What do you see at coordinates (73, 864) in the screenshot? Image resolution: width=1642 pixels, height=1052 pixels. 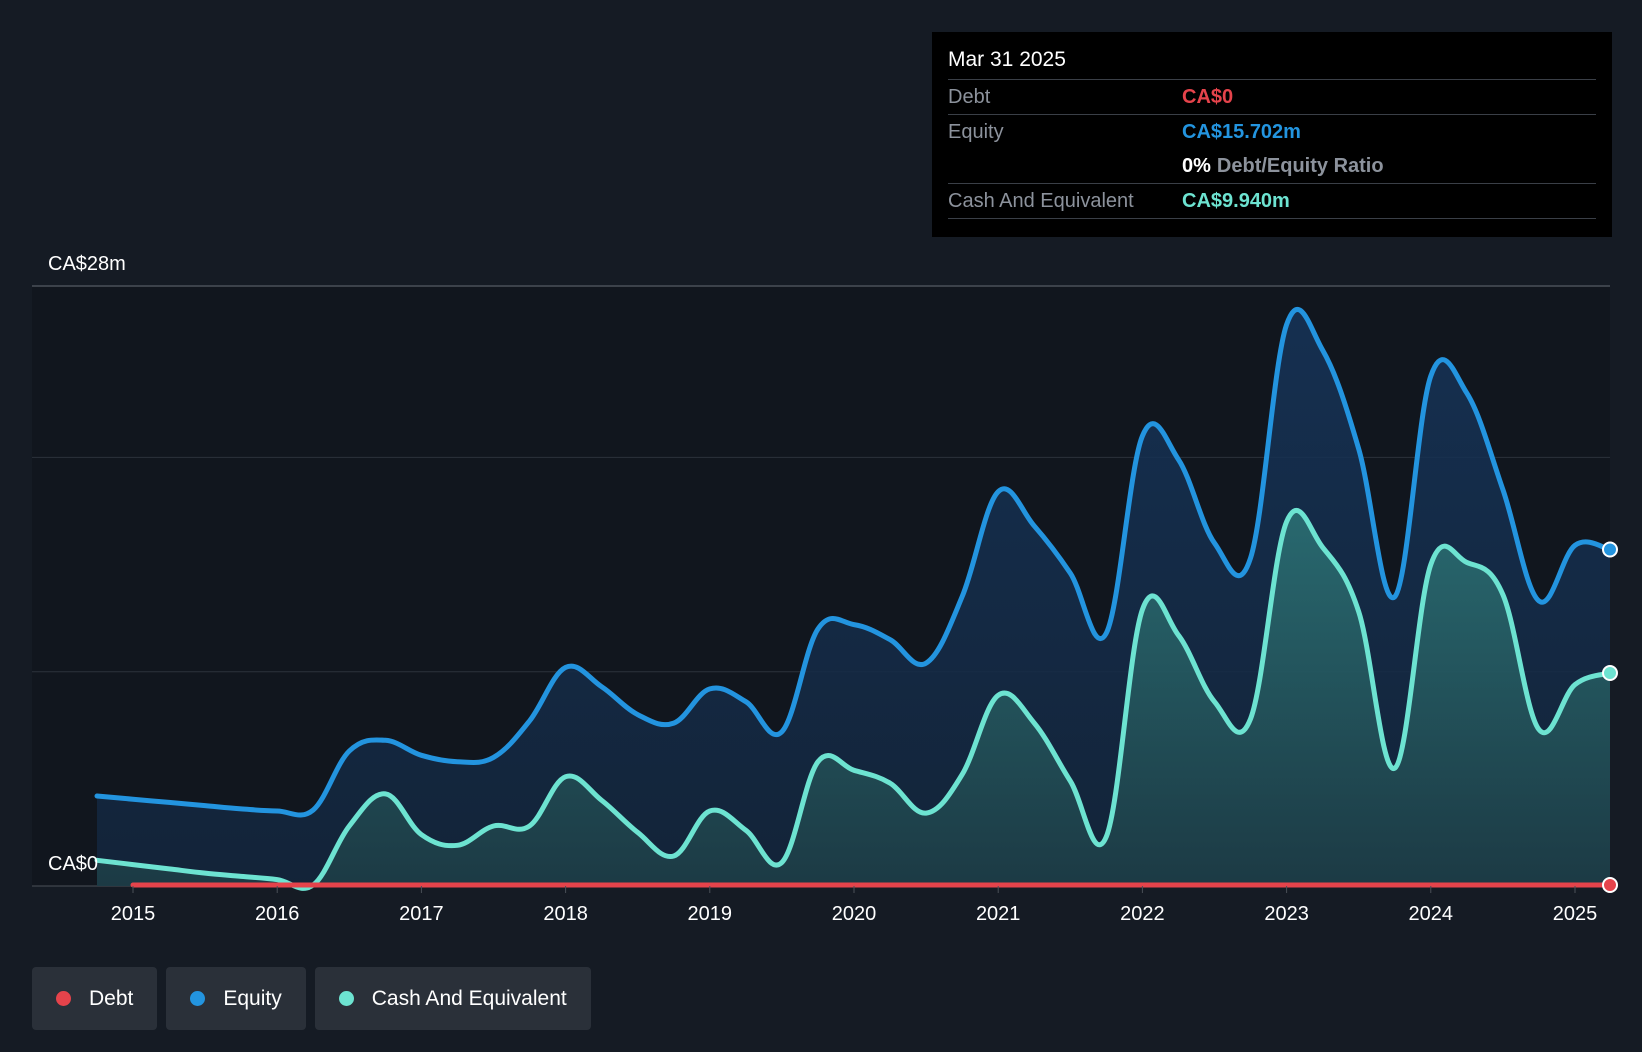 I see `y-axis-bottom-label: CA$0` at bounding box center [73, 864].